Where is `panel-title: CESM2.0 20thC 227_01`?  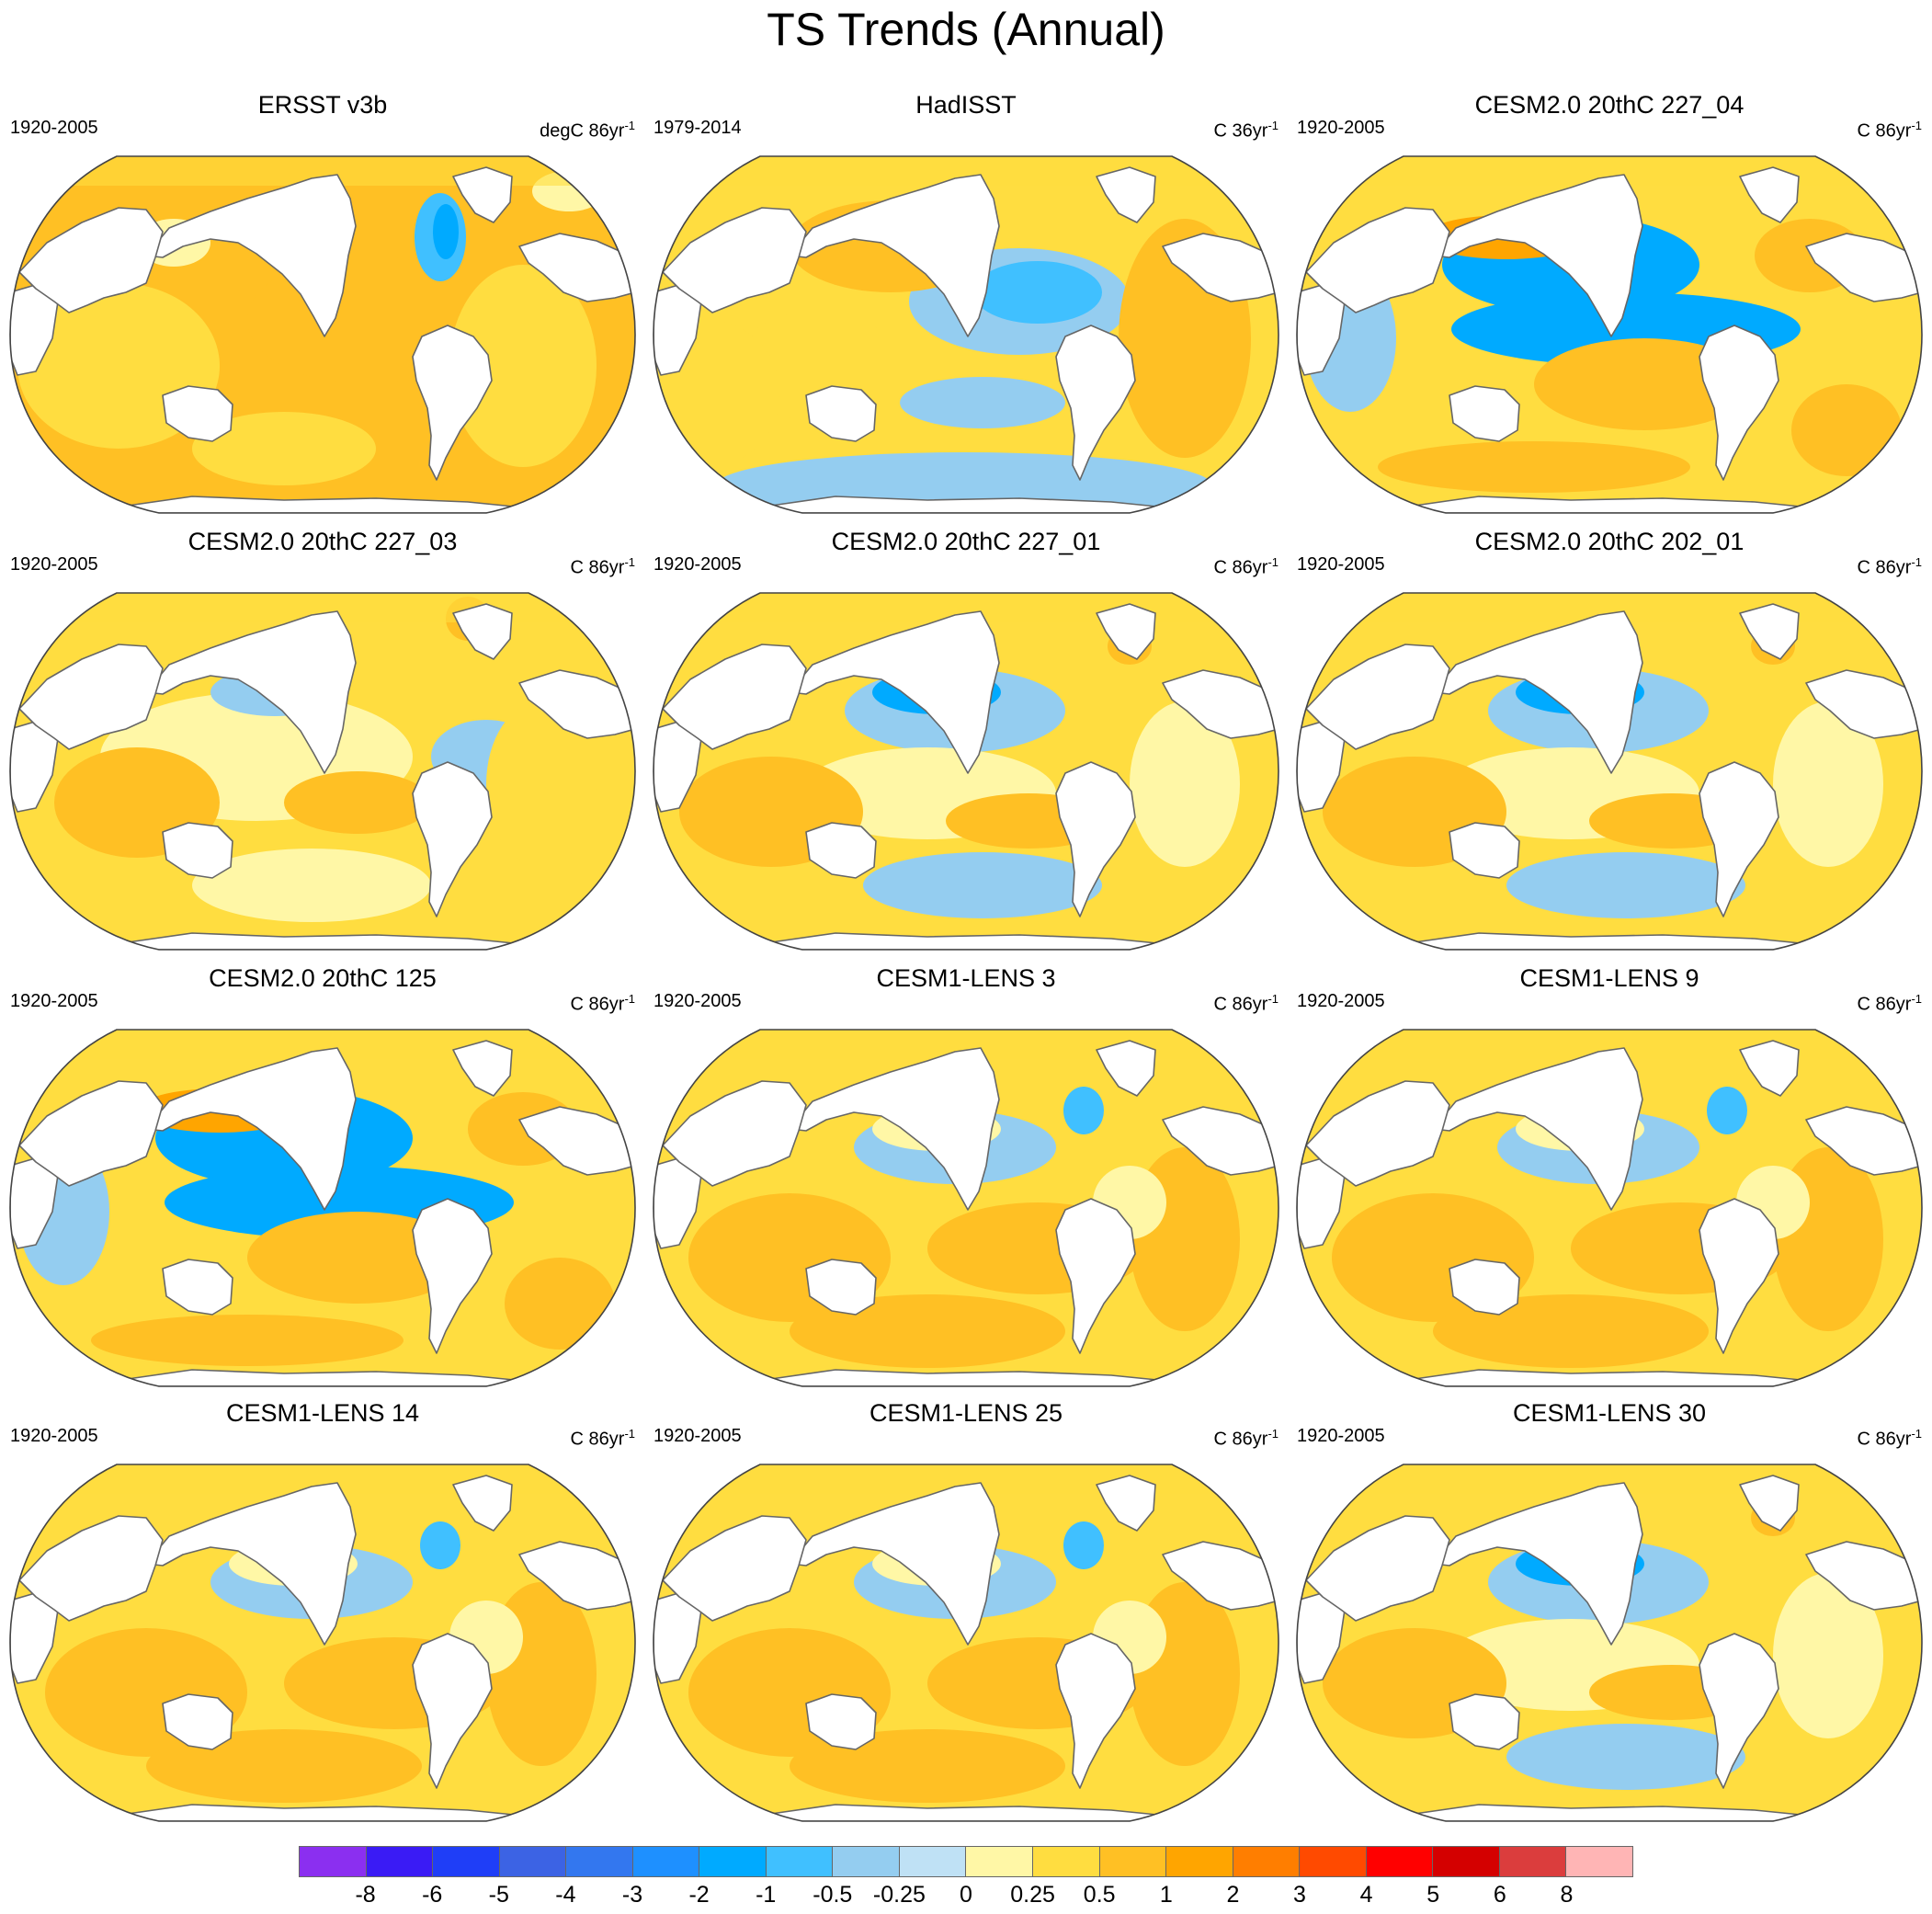
panel-title: CESM2.0 20thC 227_01 is located at coordinates (966, 541).